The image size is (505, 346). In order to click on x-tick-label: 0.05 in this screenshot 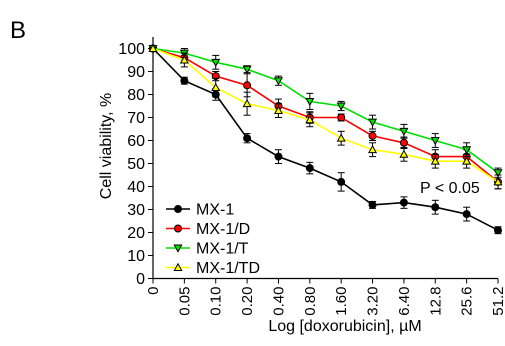, I will do `click(184, 301)`.